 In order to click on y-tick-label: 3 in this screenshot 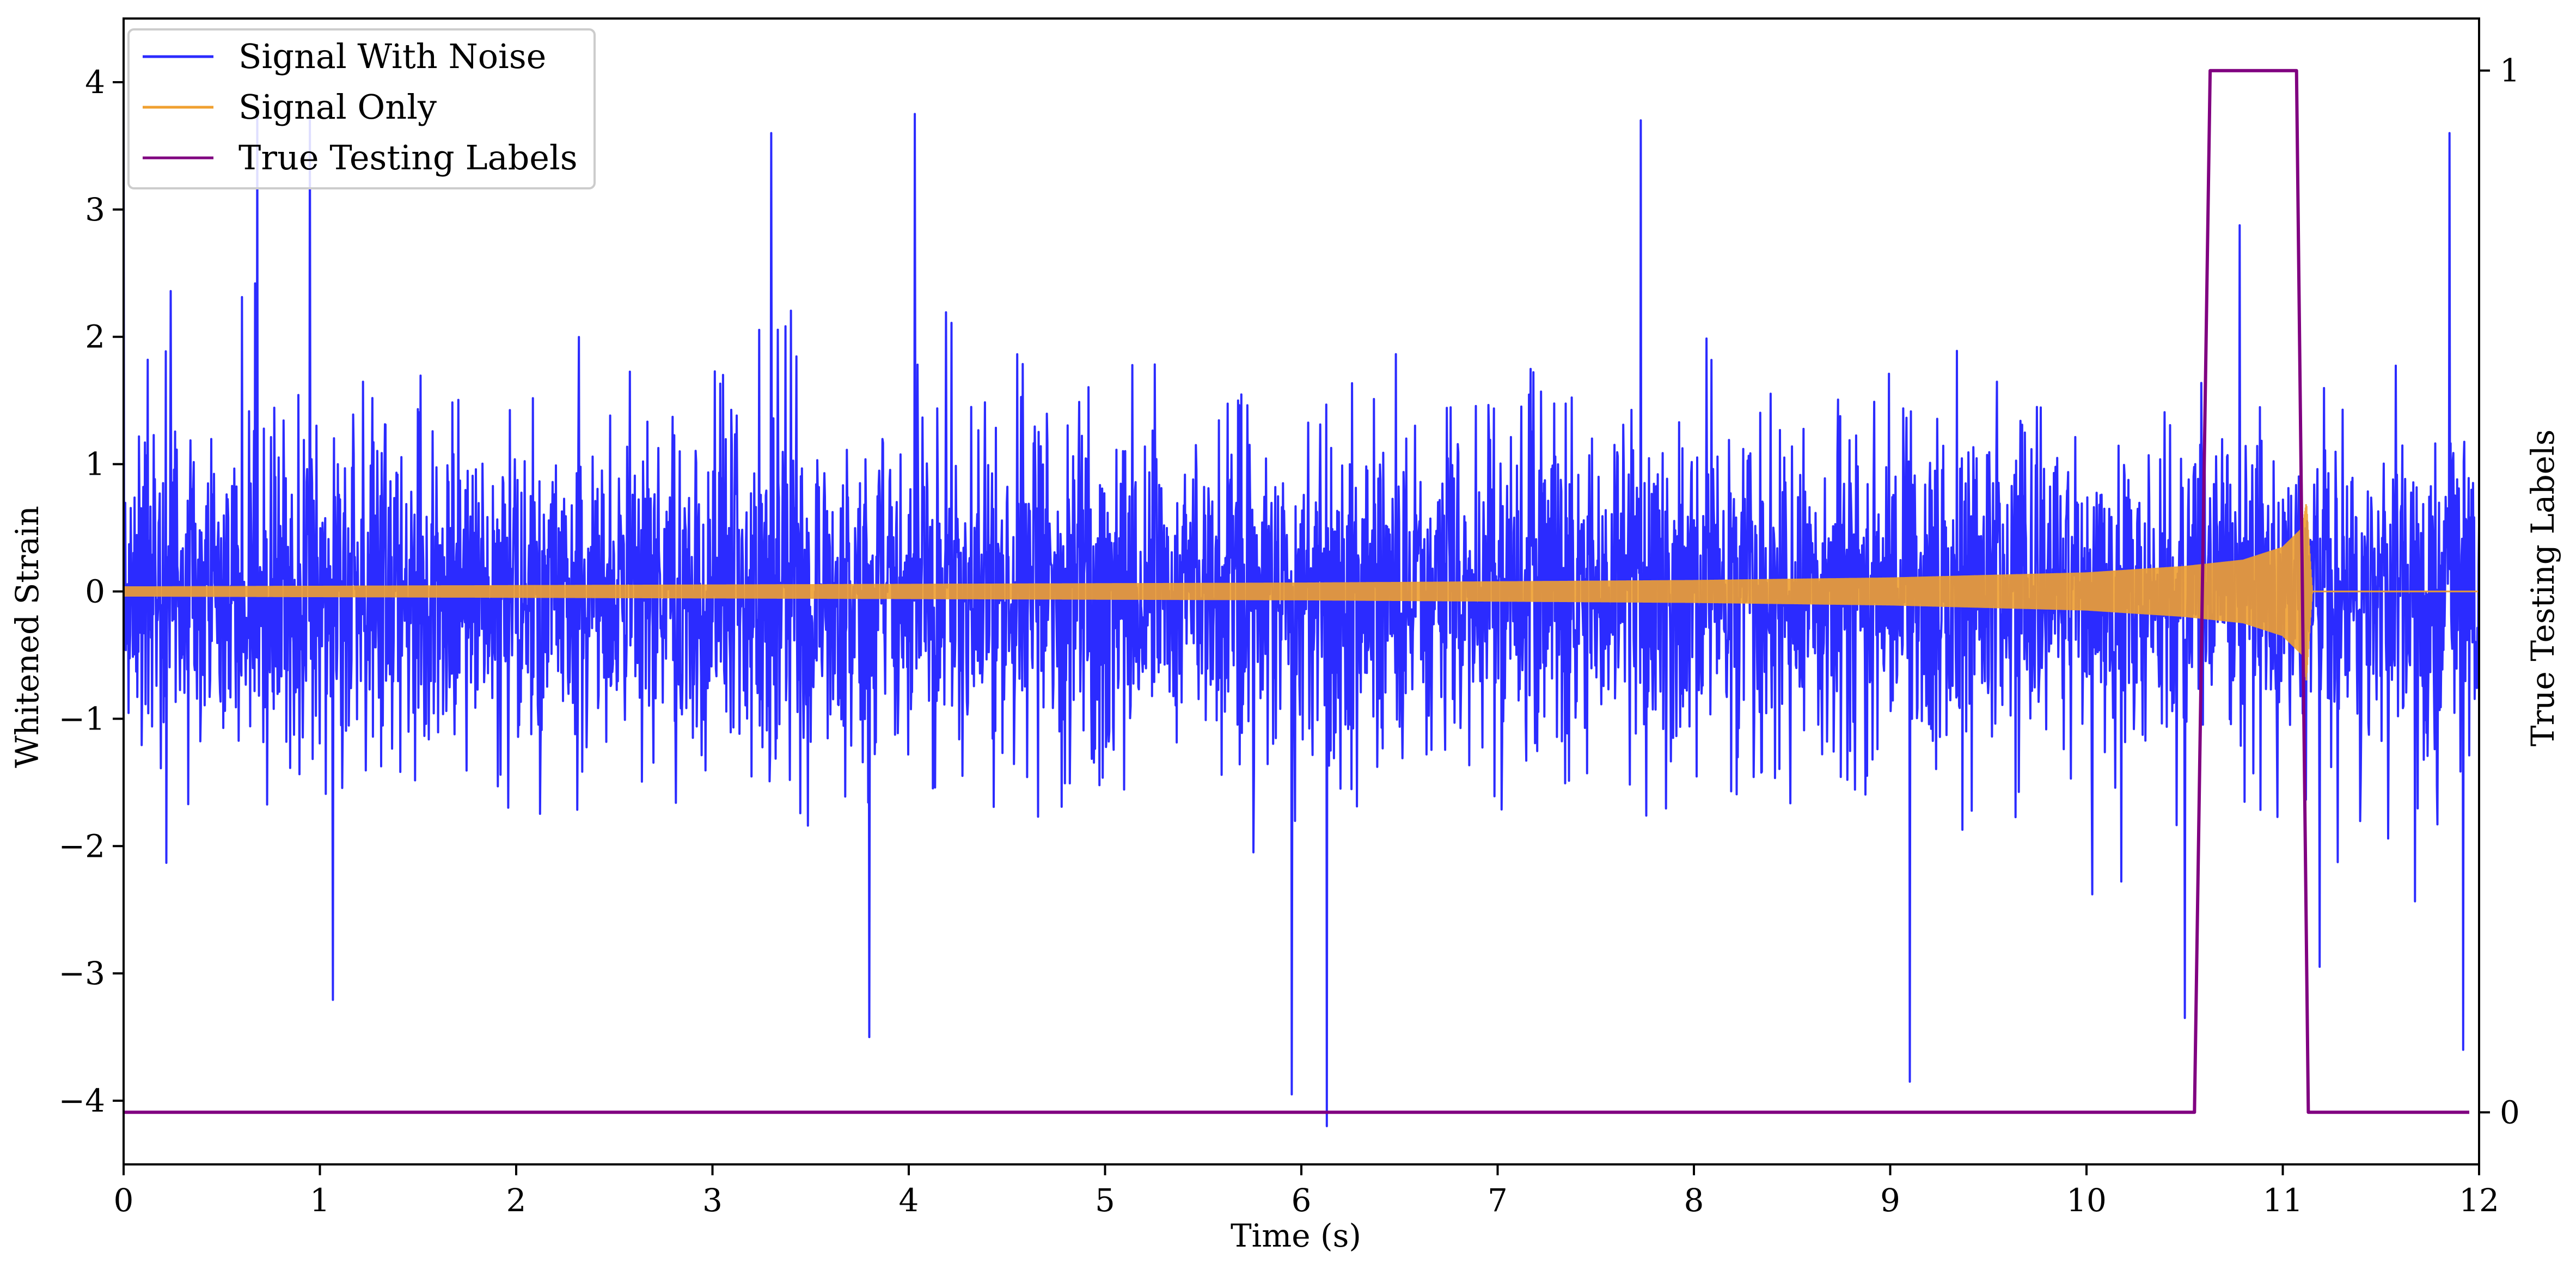, I will do `click(95, 209)`.